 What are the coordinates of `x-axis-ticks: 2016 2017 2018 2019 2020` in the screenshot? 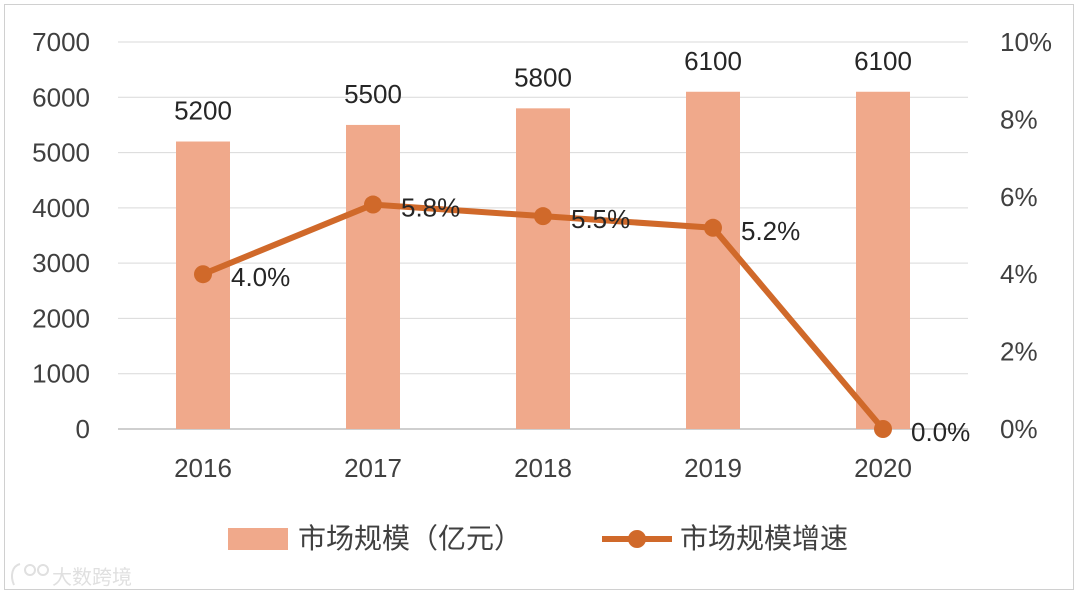 It's located at (543, 468).